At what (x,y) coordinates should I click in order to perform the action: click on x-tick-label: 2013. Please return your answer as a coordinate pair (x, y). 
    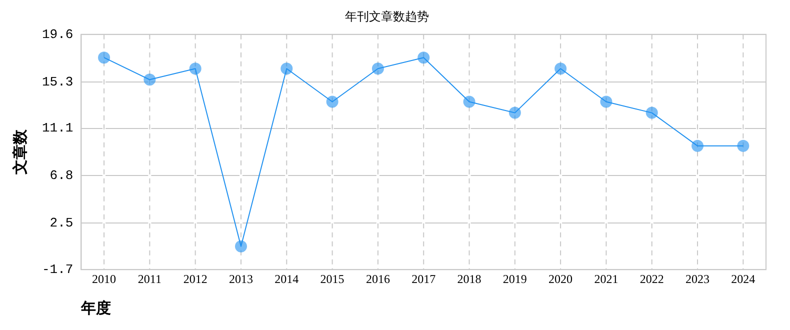
    Looking at the image, I should click on (240, 279).